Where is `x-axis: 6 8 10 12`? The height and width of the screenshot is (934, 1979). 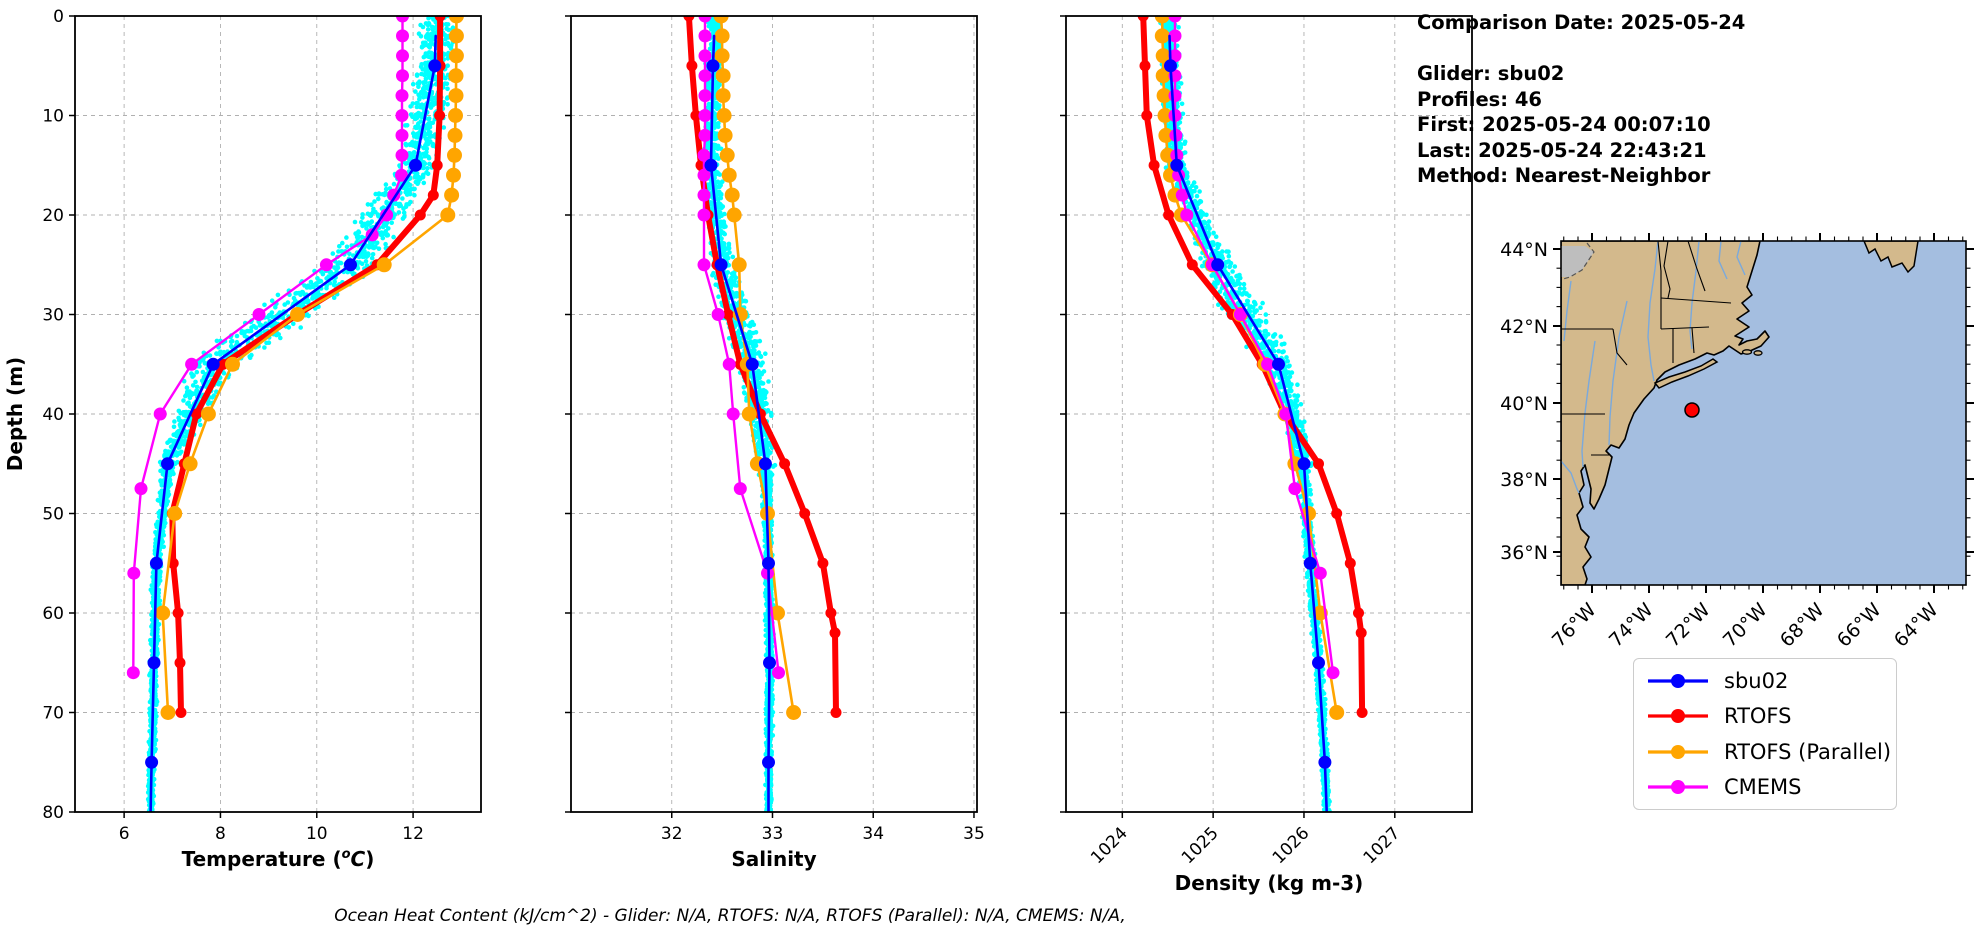 x-axis: 6 8 10 12 is located at coordinates (271, 828).